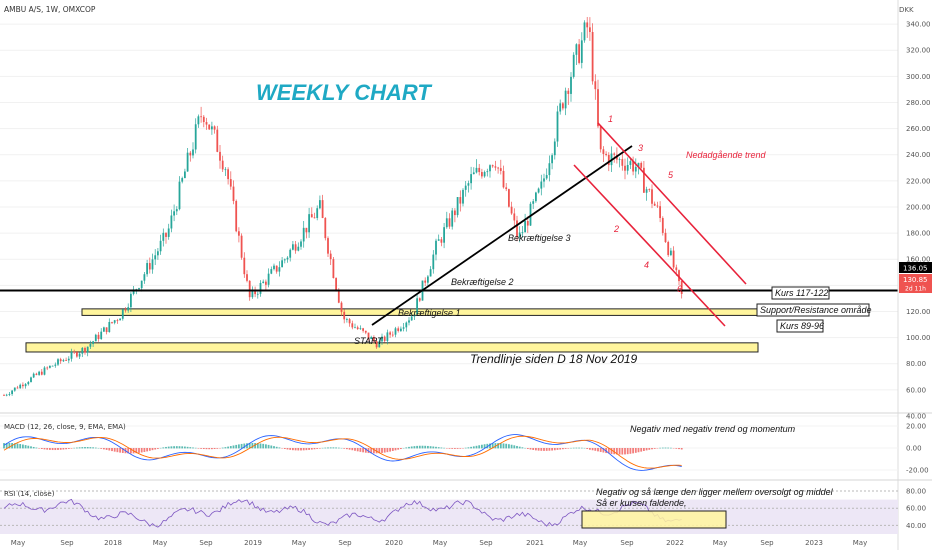  Describe the element at coordinates (814, 543) in the screenshot. I see `time-tick-label: 2023` at that location.